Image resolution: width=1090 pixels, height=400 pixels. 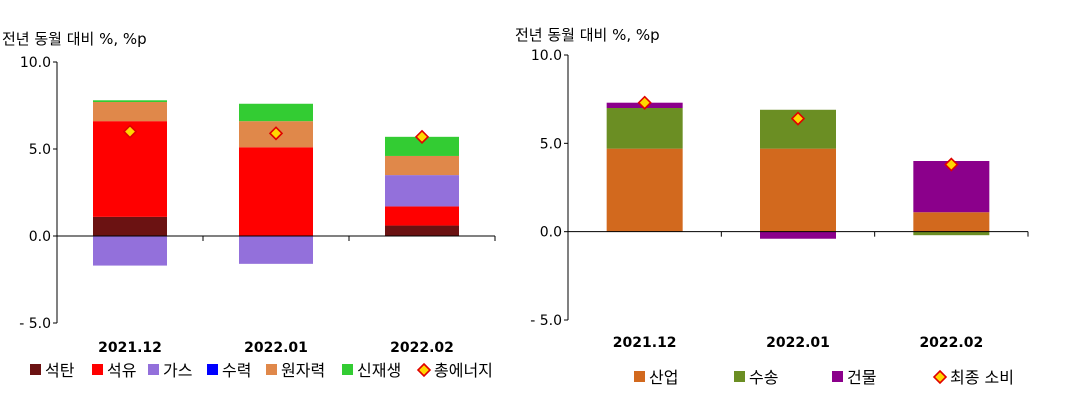 What do you see at coordinates (763, 377) in the screenshot?
I see `legend-label: 수송` at bounding box center [763, 377].